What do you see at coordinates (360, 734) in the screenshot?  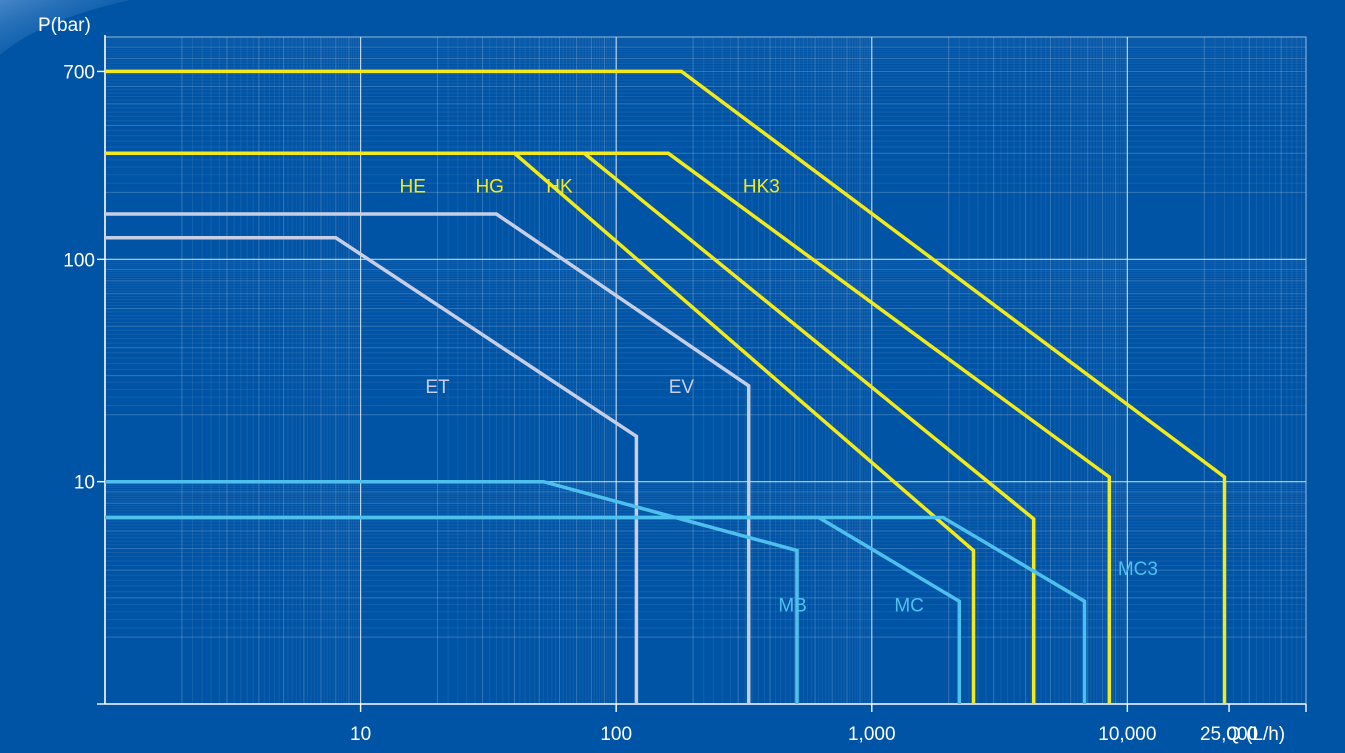 I see `x-tick-label: 10` at bounding box center [360, 734].